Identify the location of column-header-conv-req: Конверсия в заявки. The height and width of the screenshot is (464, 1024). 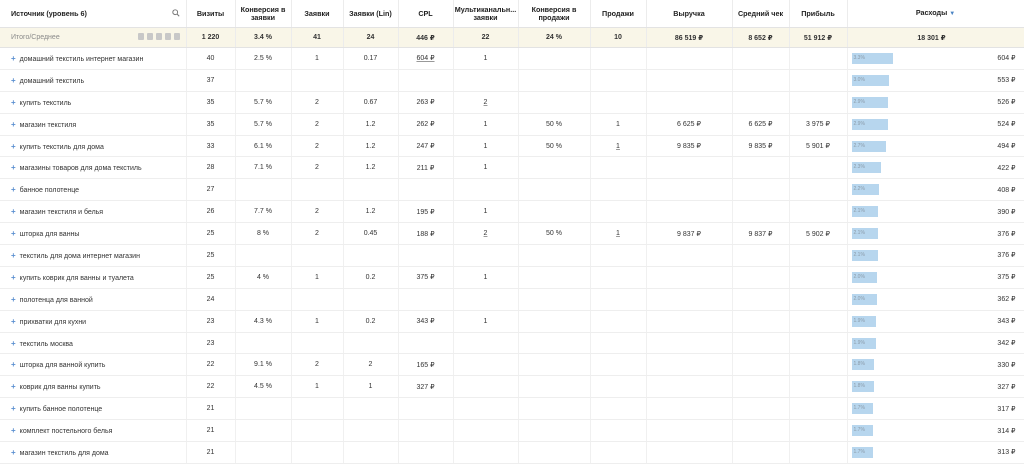
(263, 14).